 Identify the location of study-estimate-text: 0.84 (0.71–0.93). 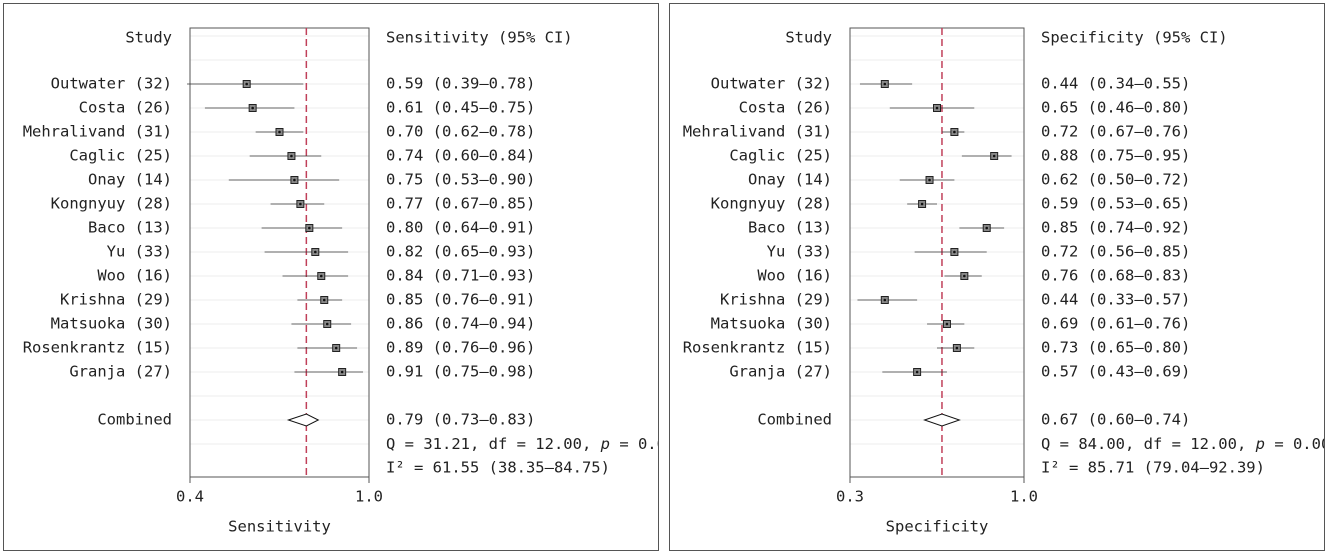
(460, 276).